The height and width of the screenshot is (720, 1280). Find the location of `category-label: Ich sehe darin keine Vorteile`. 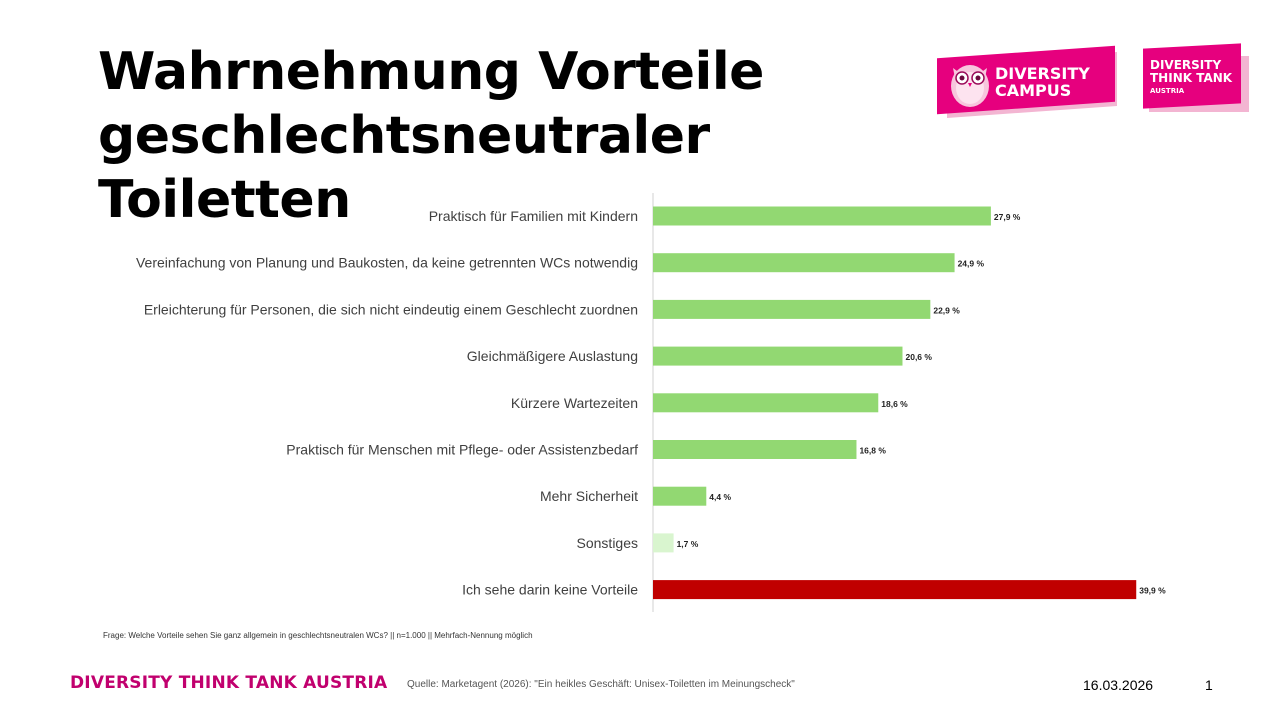

category-label: Ich sehe darin keine Vorteile is located at coordinates (550, 590).